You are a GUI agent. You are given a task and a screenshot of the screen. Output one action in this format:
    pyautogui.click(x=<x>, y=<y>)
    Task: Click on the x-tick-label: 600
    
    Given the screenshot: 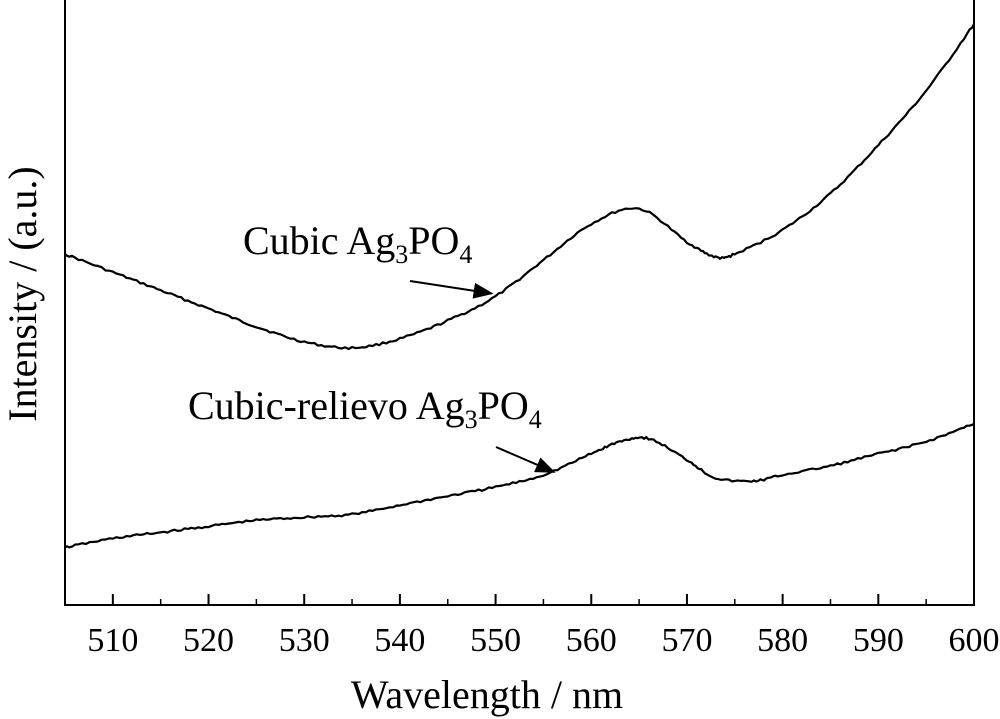 What is the action you would take?
    pyautogui.click(x=974, y=640)
    